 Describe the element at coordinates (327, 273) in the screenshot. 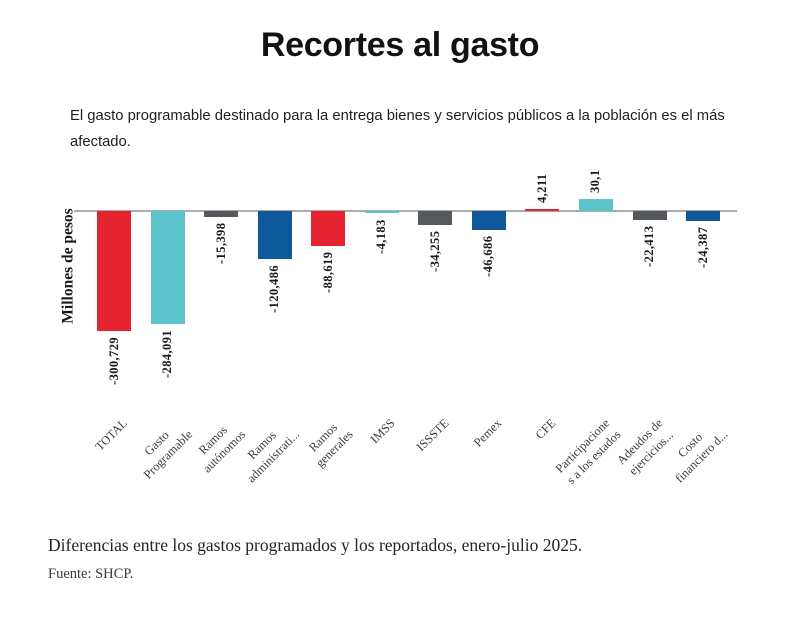

I see `bar-value-label: -88,619` at that location.